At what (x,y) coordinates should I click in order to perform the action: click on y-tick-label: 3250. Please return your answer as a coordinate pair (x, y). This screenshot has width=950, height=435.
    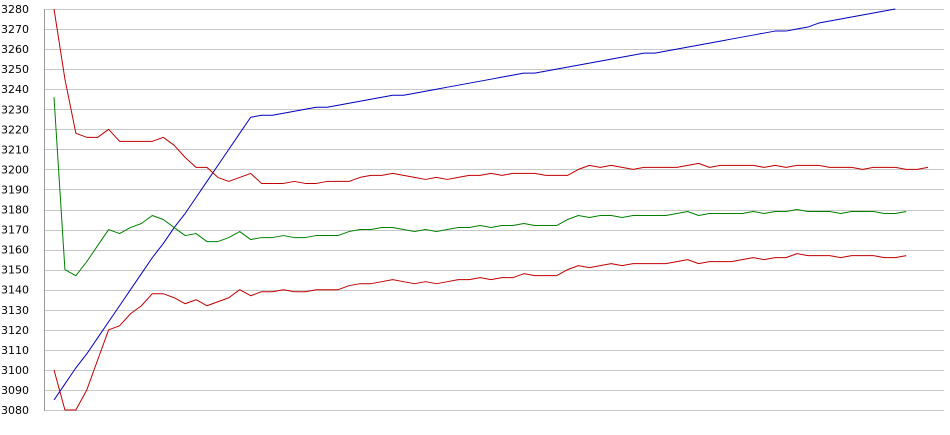
    Looking at the image, I should click on (15, 69).